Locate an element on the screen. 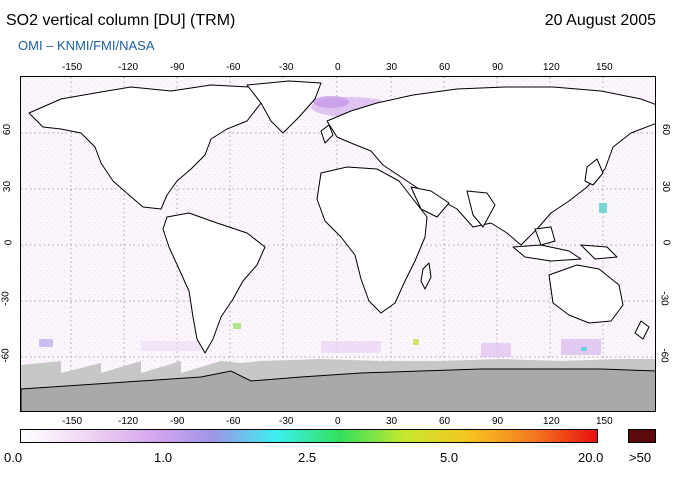 The image size is (676, 480). lat-tick-left: 30 is located at coordinates (8, 186).